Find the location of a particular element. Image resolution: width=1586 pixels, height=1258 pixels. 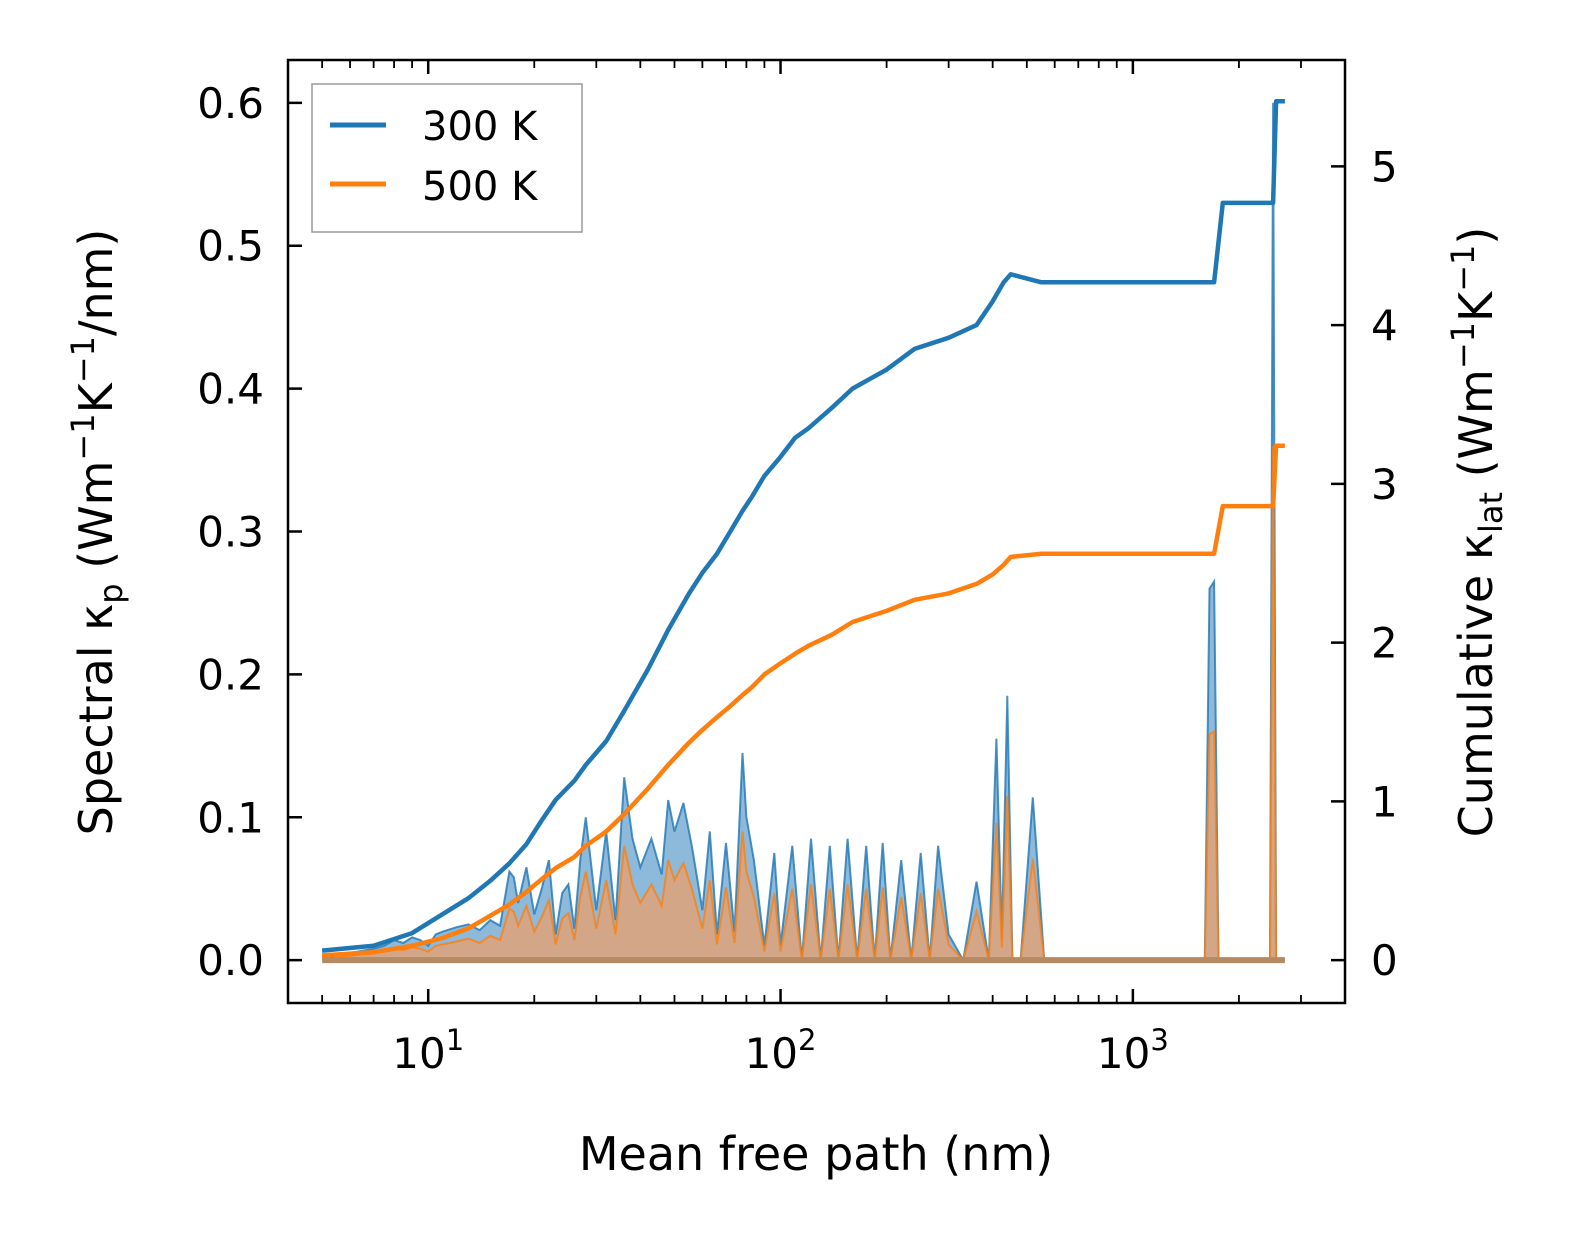

x-axis-label: Mean free path (nm) is located at coordinates (816, 1154).